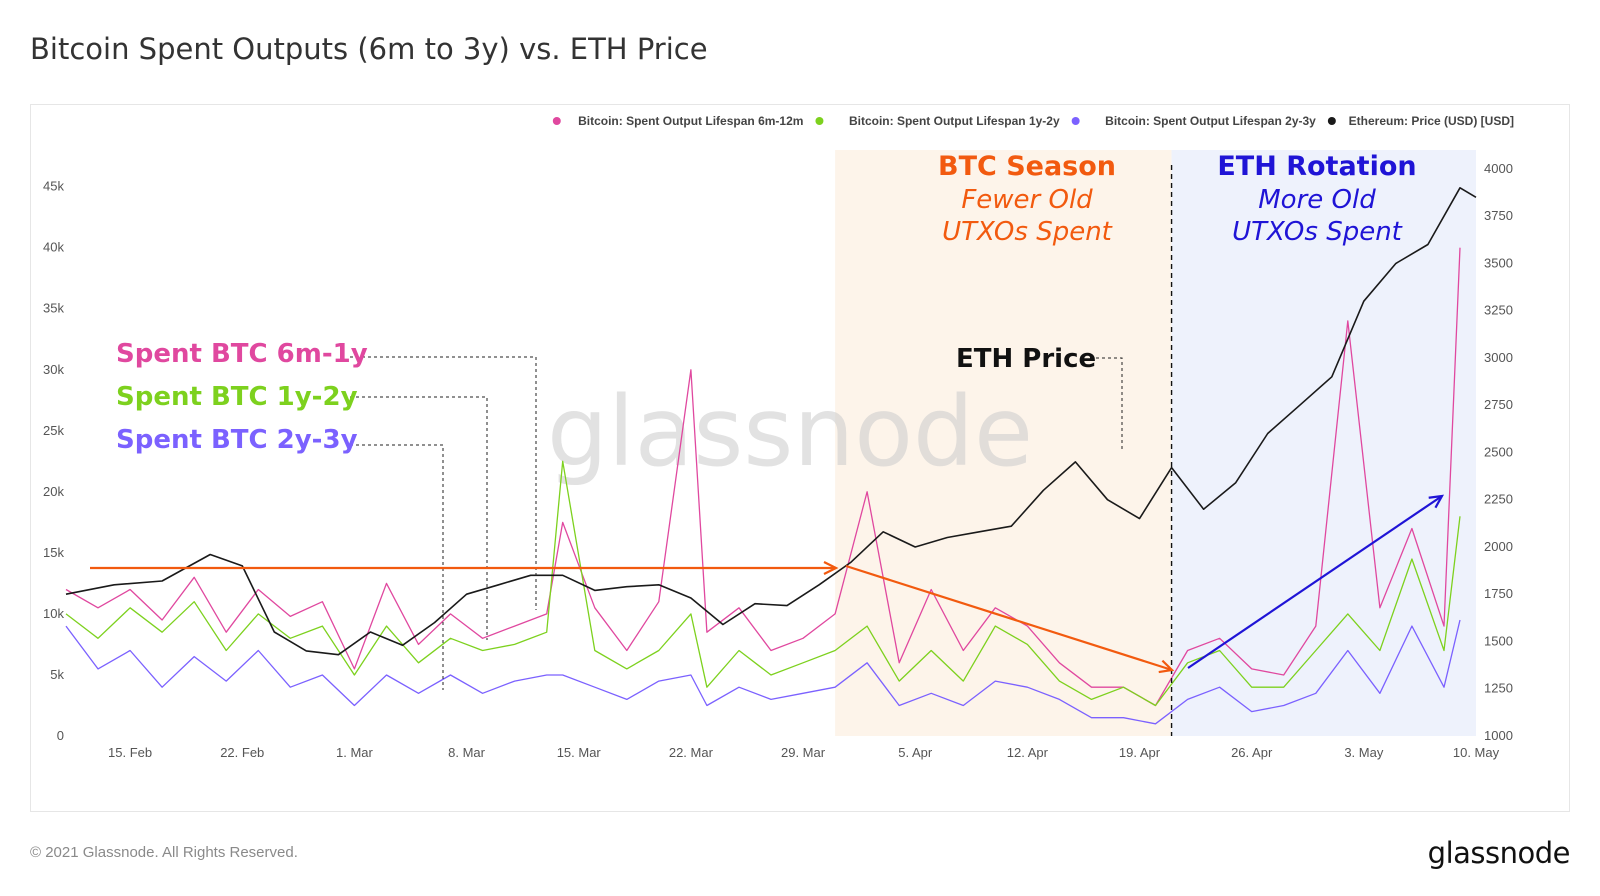  Describe the element at coordinates (1436, 501) in the screenshot. I see `arrow-up-blue-head` at that location.